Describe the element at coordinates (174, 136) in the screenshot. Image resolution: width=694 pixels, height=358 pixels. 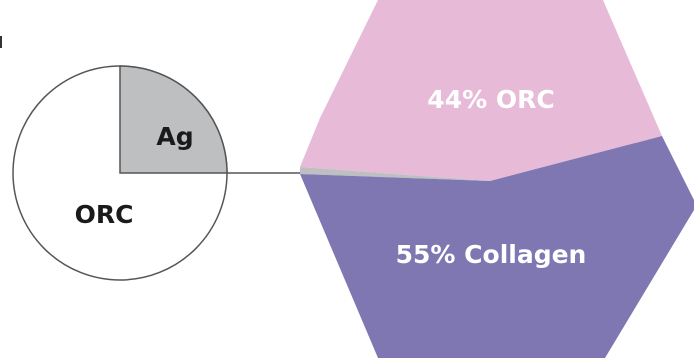
I see `ag-label: Ag` at that location.